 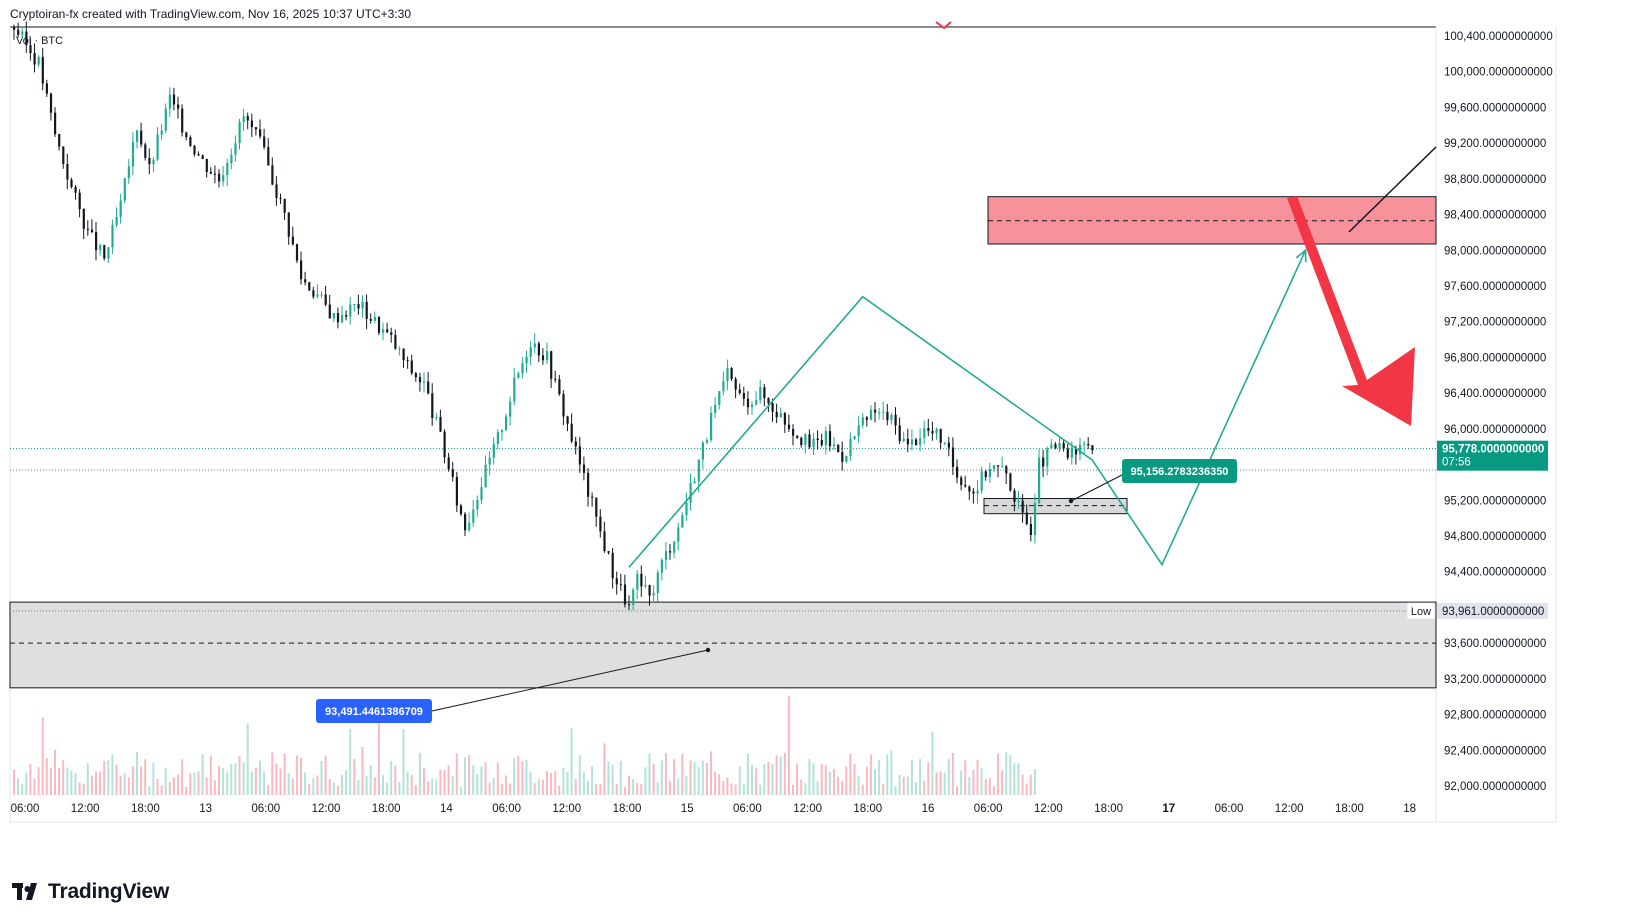 I want to click on low-price-label: 93,961.0000000000, so click(x=1493, y=612).